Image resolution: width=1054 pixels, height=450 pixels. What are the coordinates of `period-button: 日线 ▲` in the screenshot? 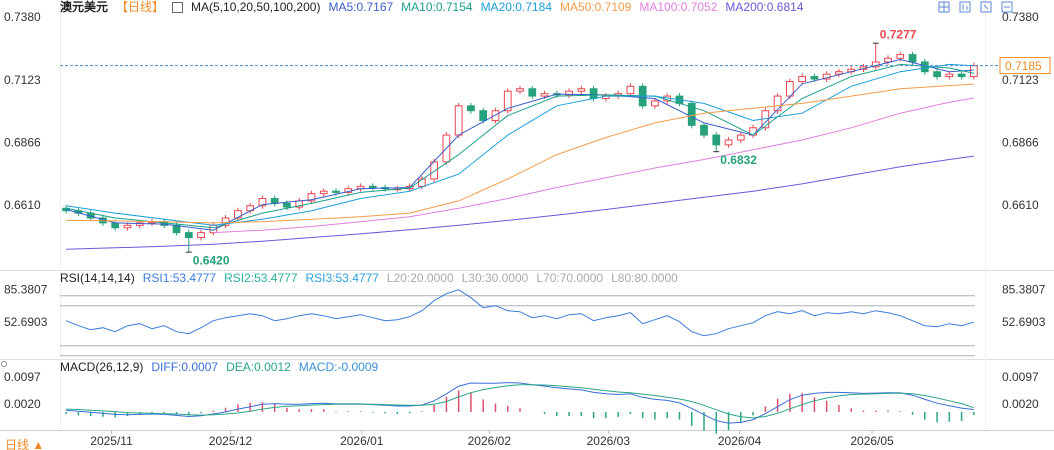 It's located at (25, 444).